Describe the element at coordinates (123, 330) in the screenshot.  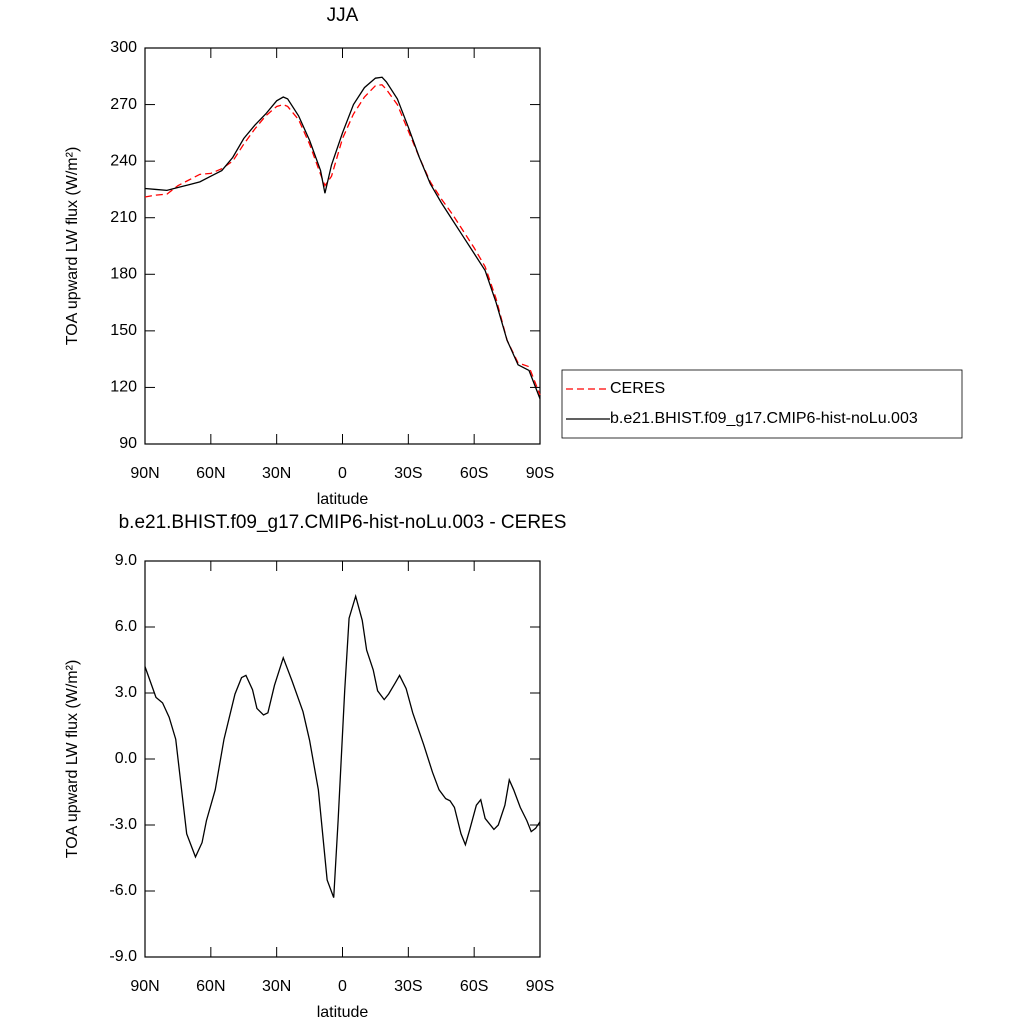
I see `y-tick-label: 150` at that location.